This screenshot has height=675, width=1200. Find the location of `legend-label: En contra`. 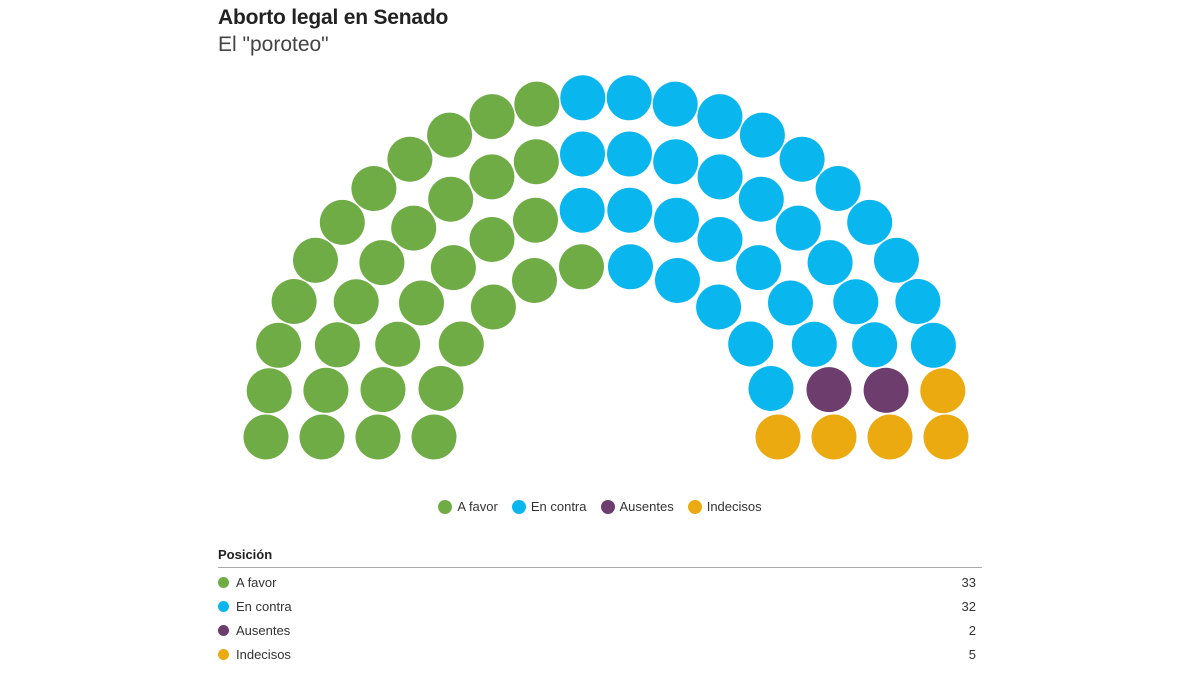

legend-label: En contra is located at coordinates (558, 506).